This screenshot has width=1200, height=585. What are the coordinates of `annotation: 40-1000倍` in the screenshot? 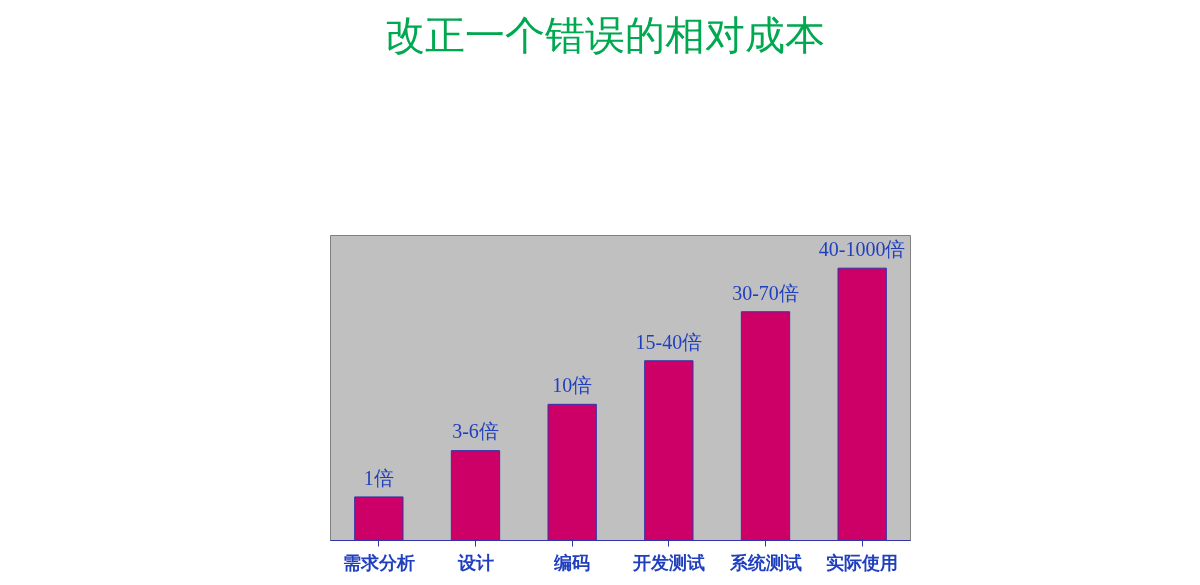 It's located at (862, 249).